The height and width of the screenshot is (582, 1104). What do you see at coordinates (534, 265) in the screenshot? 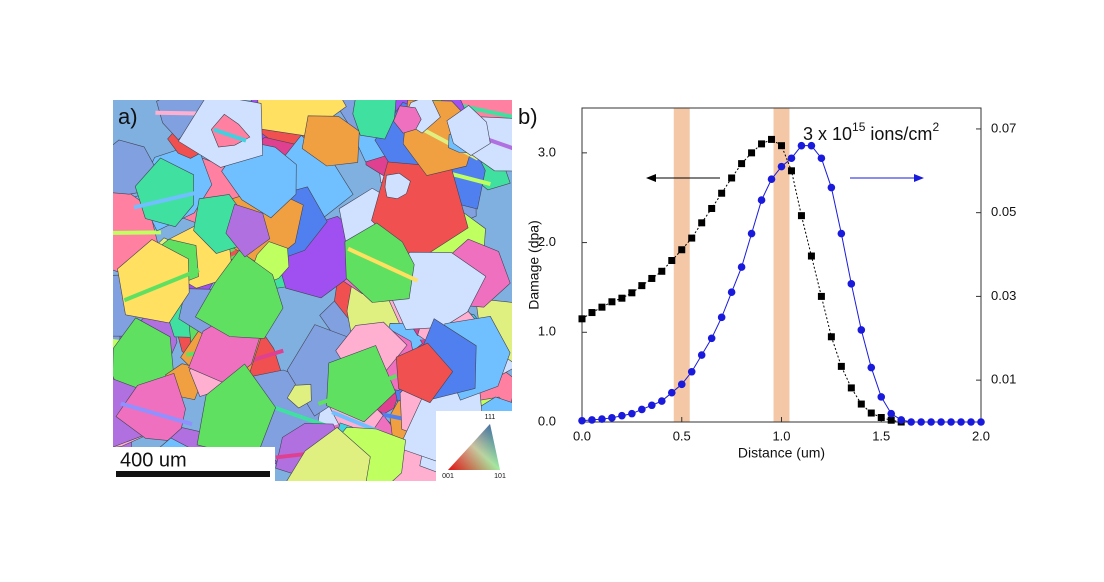
I see `y-axis-label: Damage (dpa)` at bounding box center [534, 265].